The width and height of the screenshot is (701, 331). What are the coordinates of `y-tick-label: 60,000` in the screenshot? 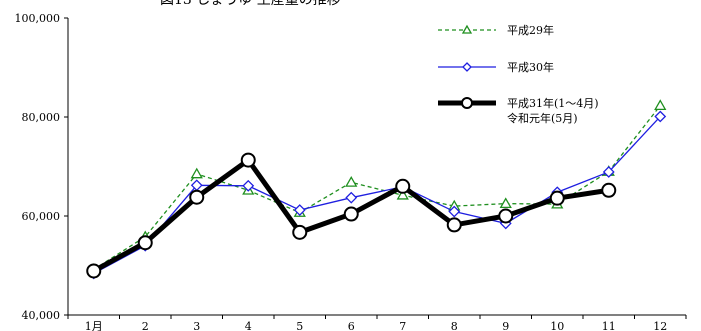 It's located at (41, 216).